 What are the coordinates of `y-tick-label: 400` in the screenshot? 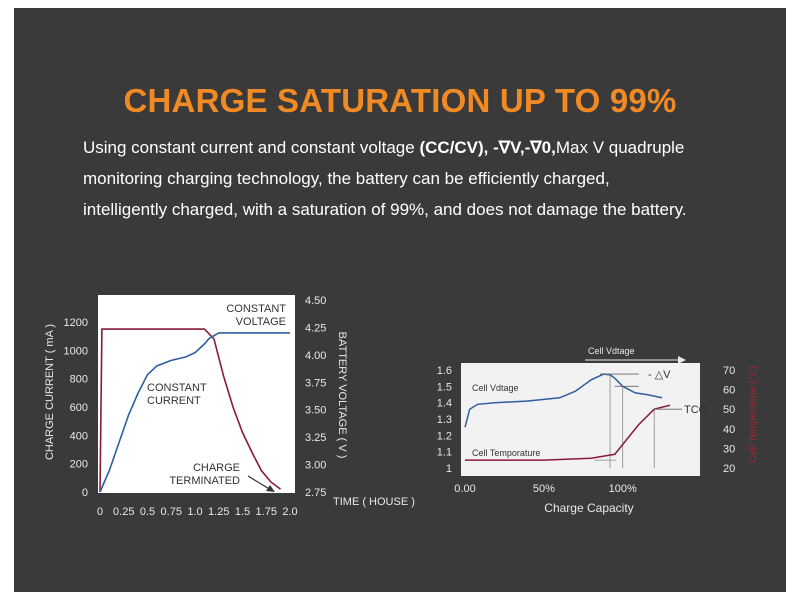 It's located at (79, 436).